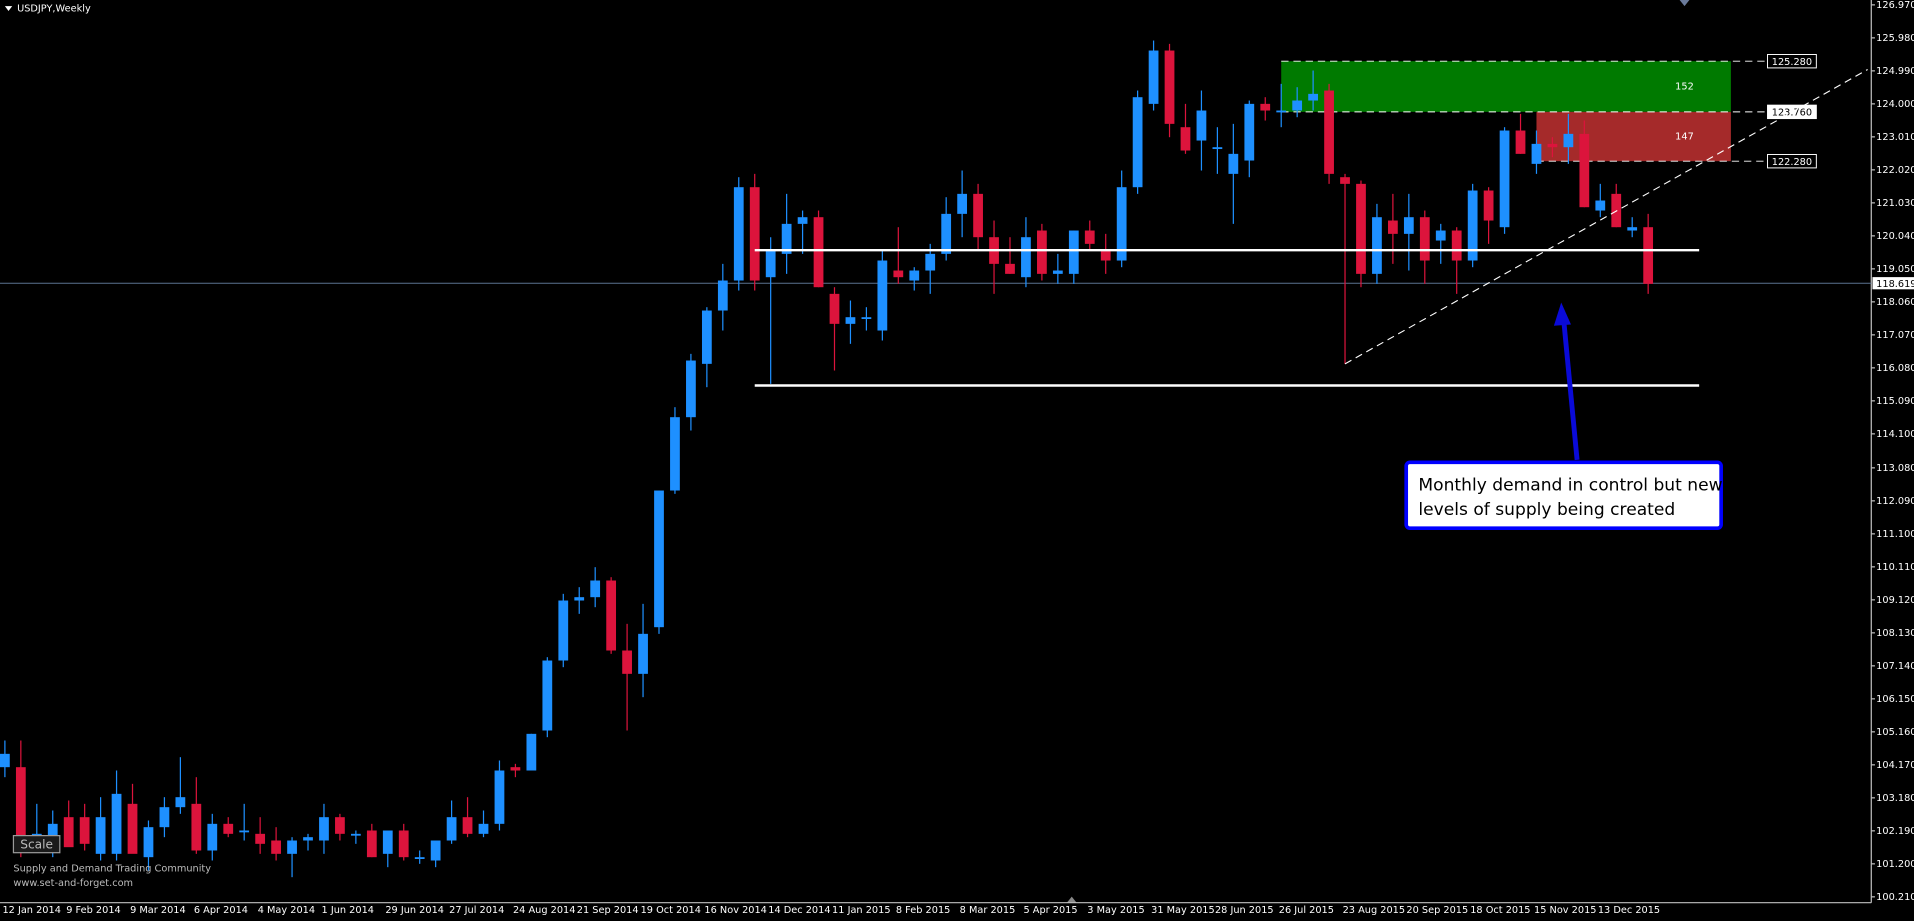 This screenshot has width=1914, height=921. Describe the element at coordinates (1792, 162) in the screenshot. I see `price-tag-label: 122.280` at that location.